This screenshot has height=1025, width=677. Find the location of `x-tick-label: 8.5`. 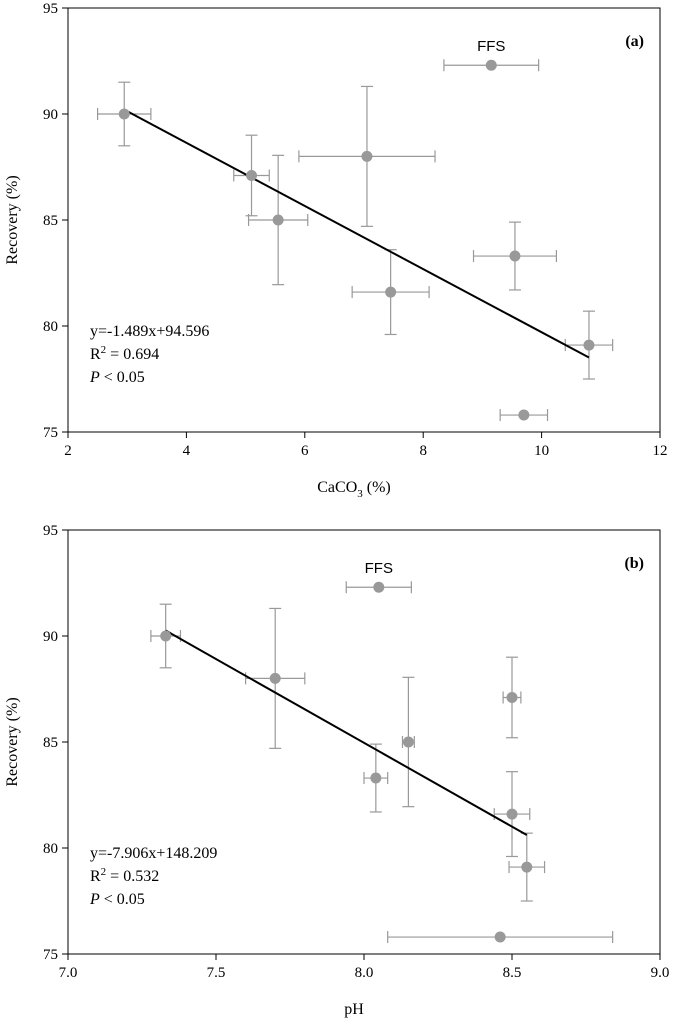

x-tick-label: 8.5 is located at coordinates (512, 973).